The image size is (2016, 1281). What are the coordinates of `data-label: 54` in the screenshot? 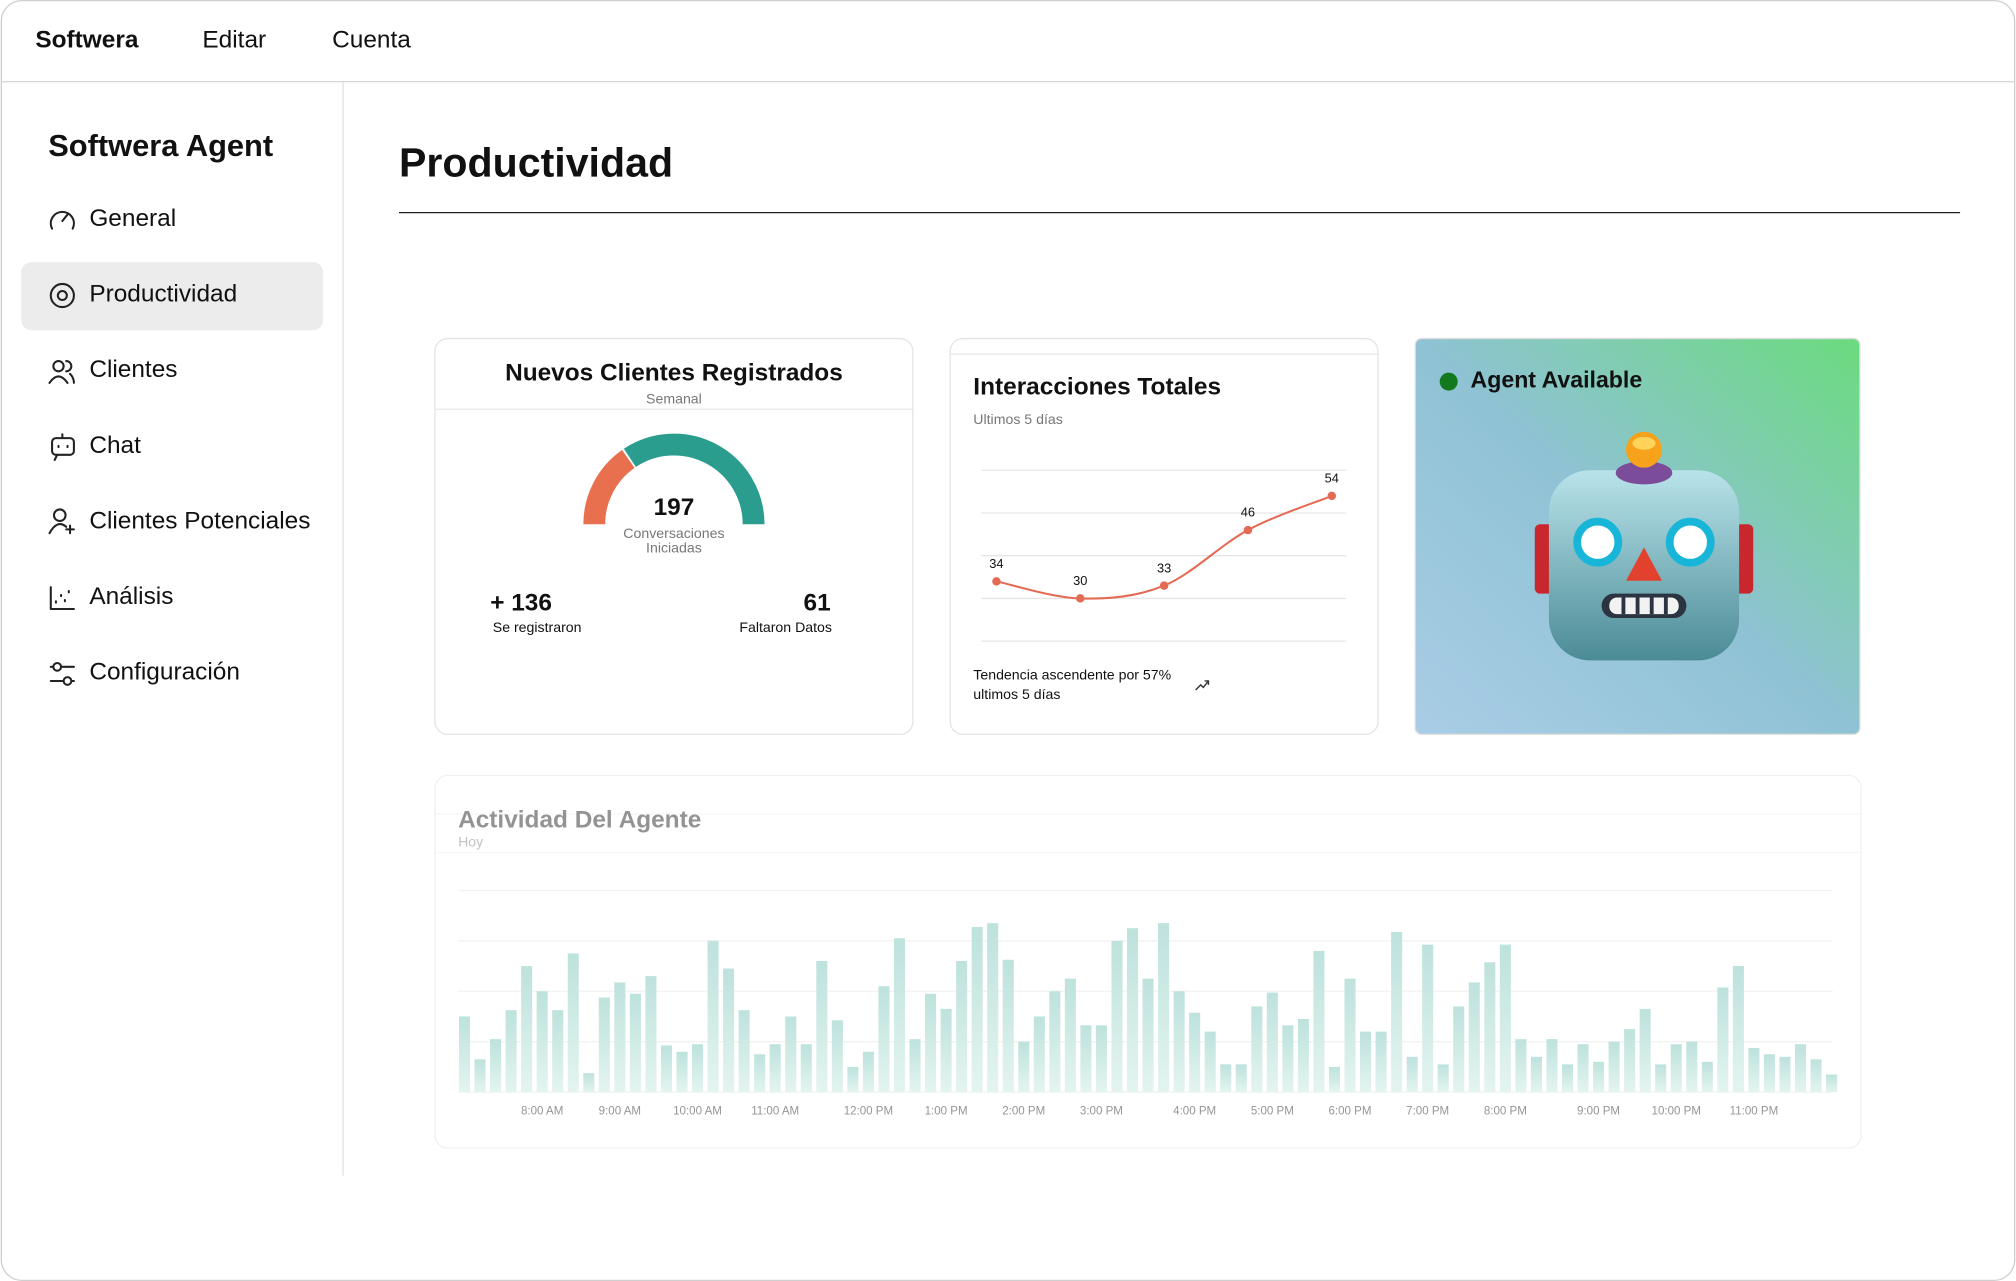 It's located at (1332, 478).